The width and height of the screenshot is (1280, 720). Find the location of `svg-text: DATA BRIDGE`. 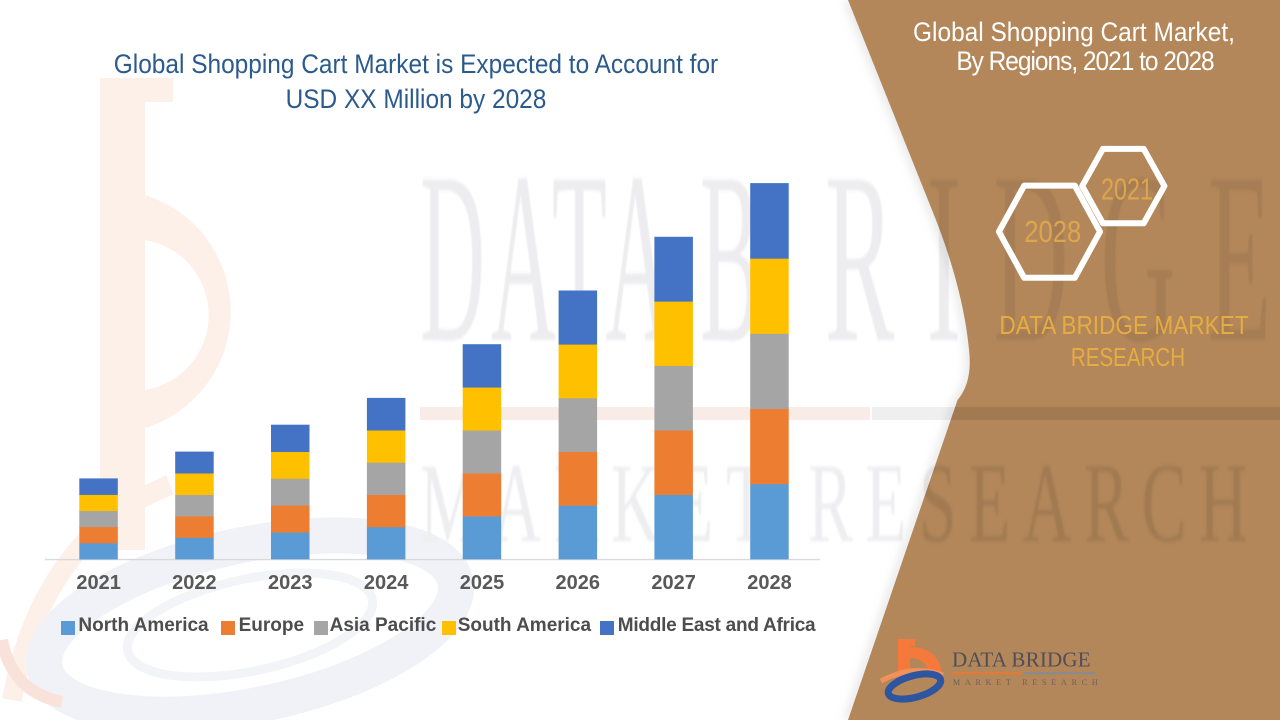

svg-text: DATA BRIDGE is located at coordinates (1021, 660).